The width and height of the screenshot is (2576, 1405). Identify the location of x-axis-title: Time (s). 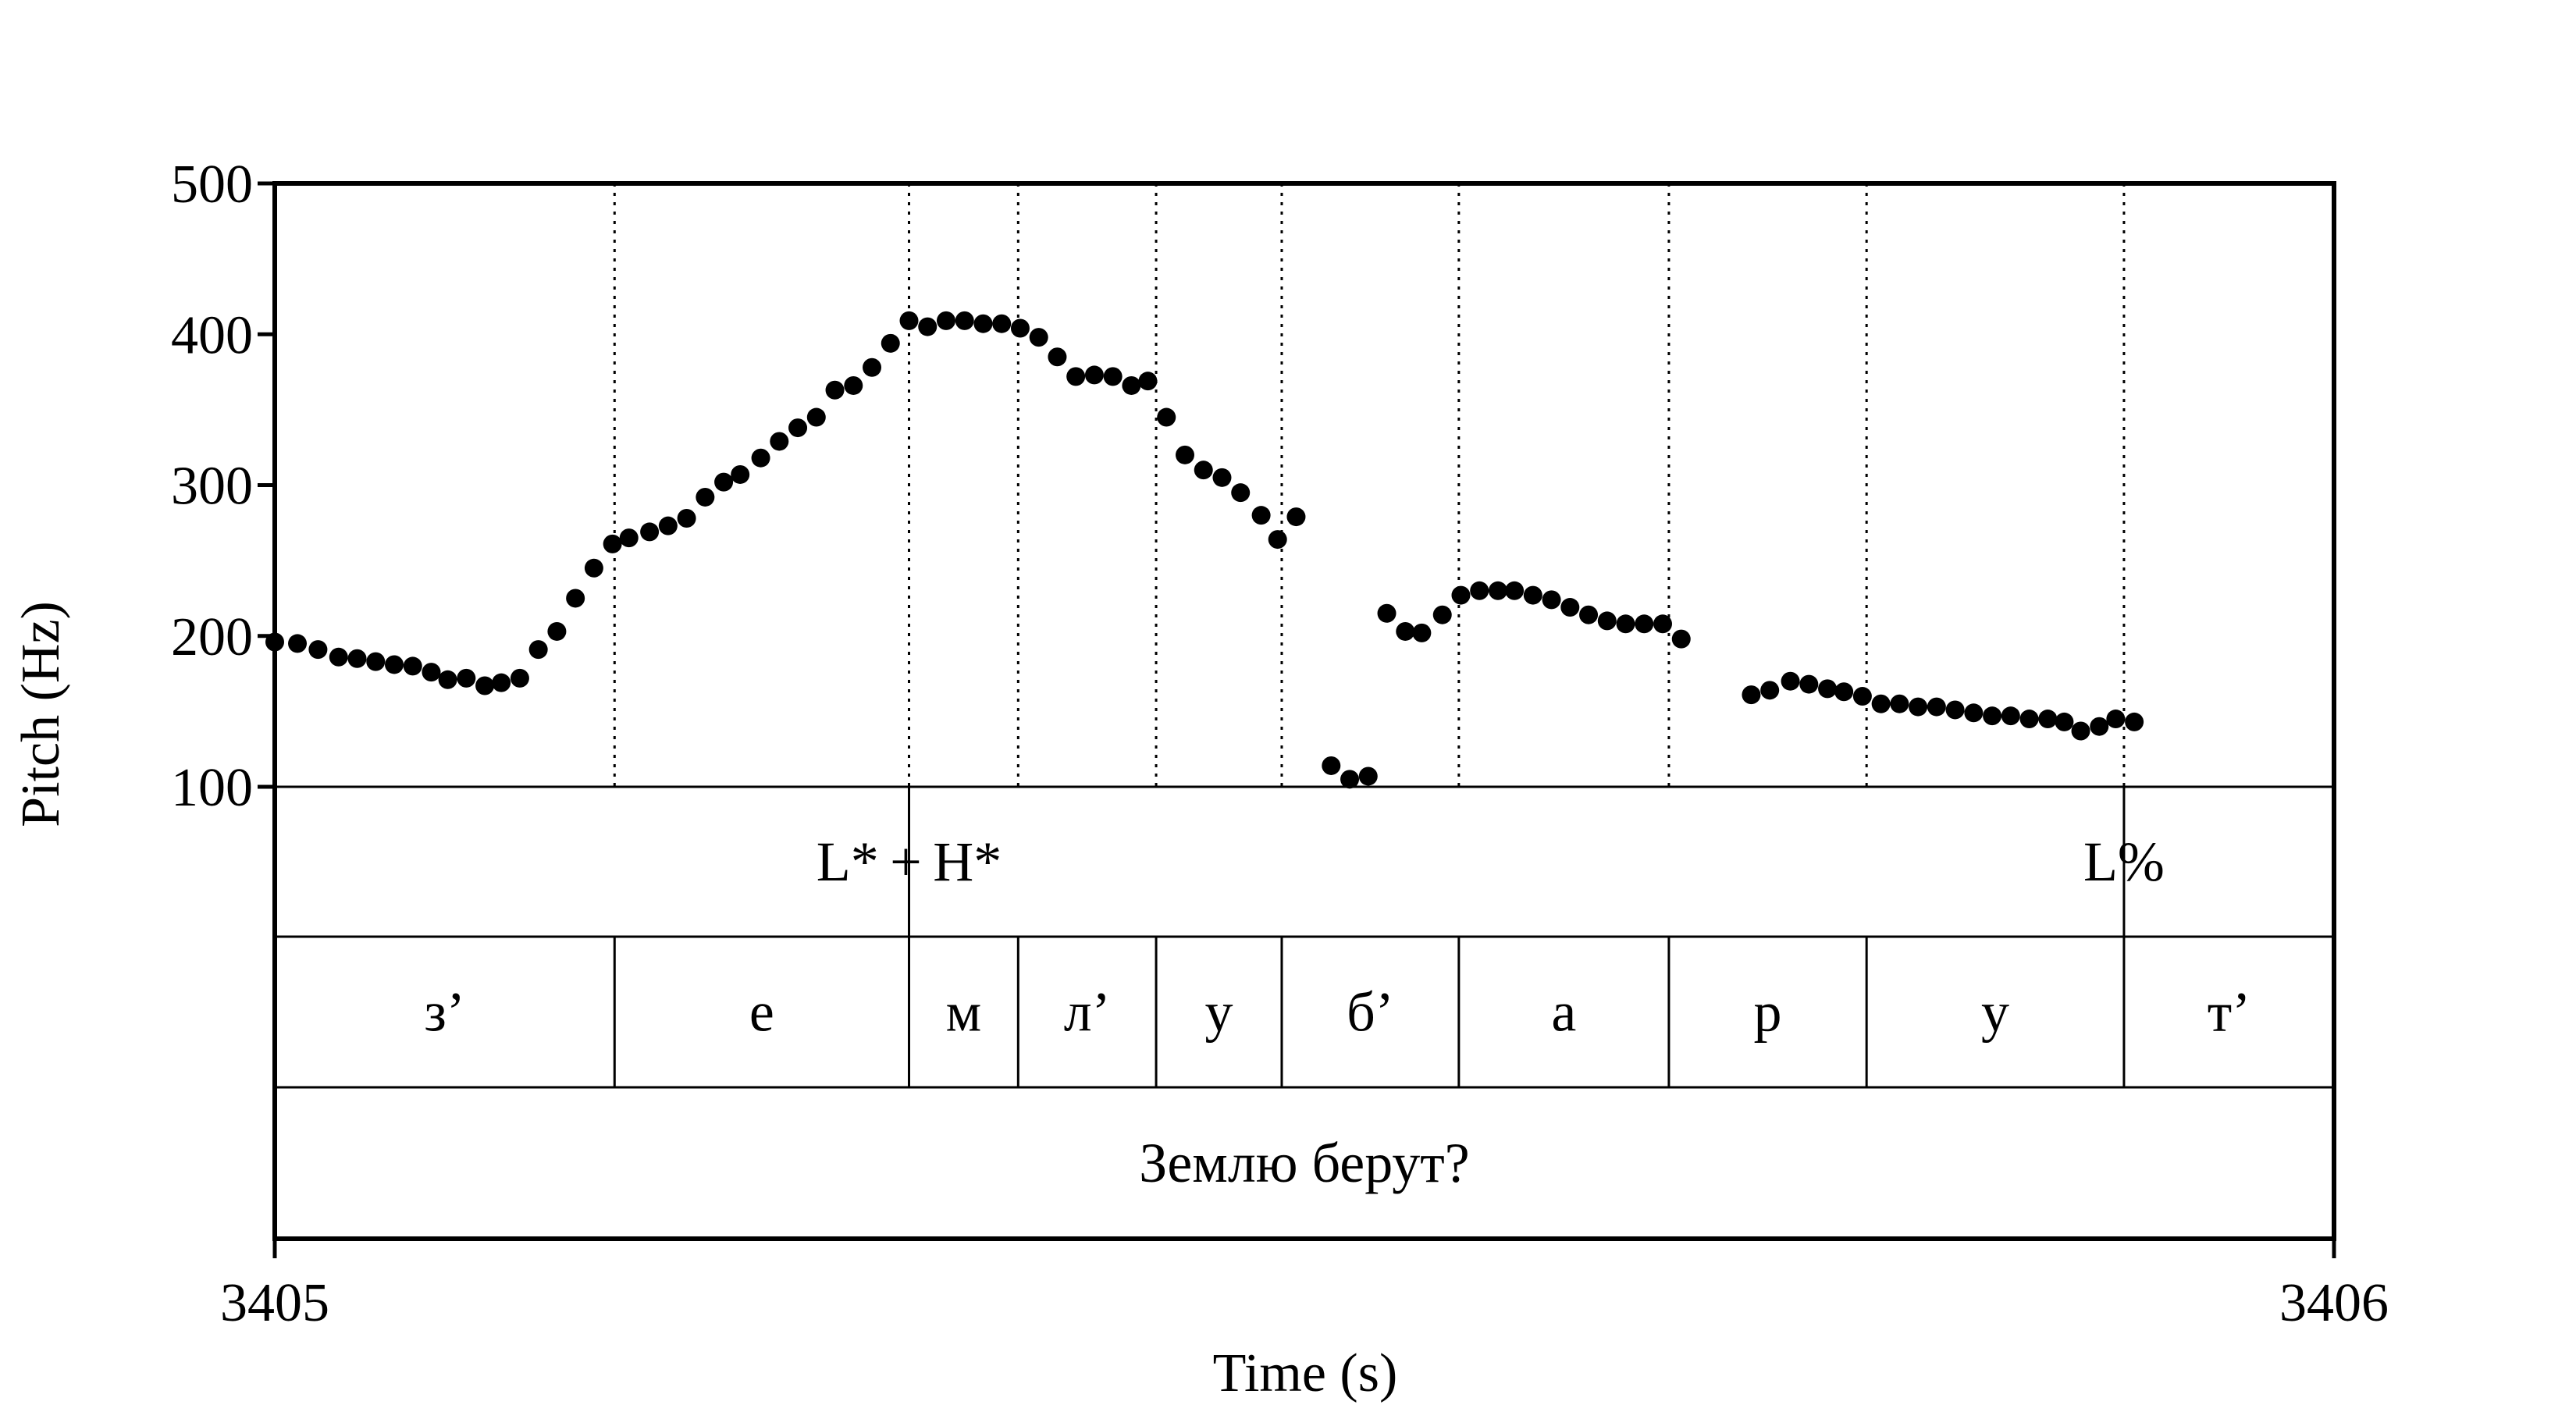
(1305, 1373).